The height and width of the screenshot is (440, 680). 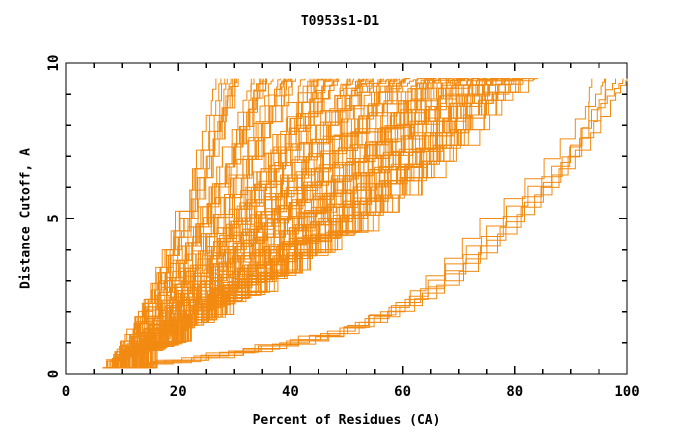 I want to click on page-title: T0953s1-D1, so click(x=340, y=21).